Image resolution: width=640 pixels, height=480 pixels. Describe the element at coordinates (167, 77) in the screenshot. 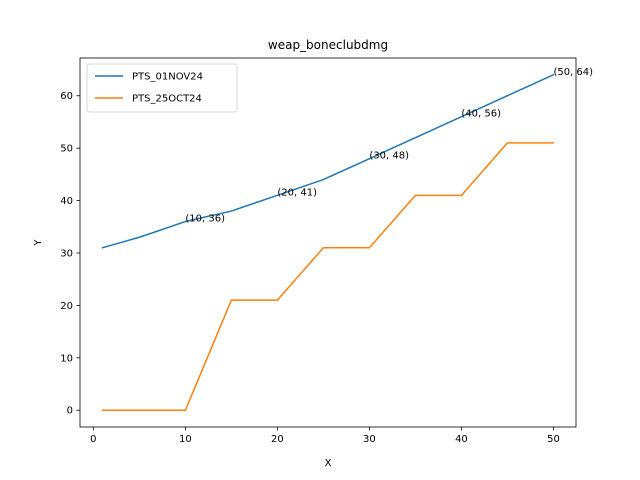

I see `legend-label: PTS_01NOV24` at that location.